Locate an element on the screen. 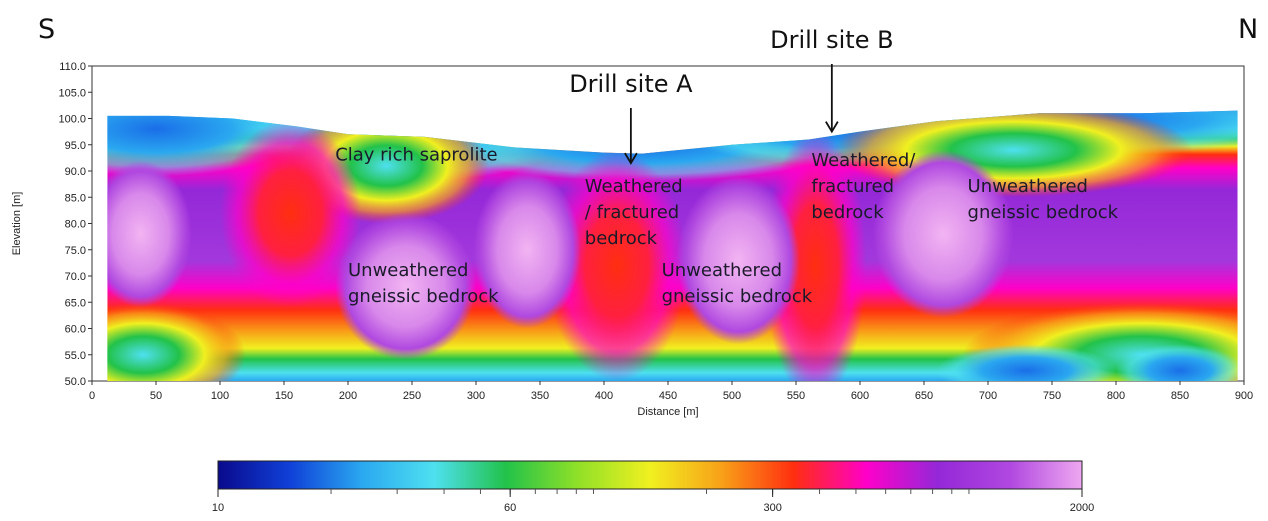  x-tick-label: 500 is located at coordinates (732, 396).